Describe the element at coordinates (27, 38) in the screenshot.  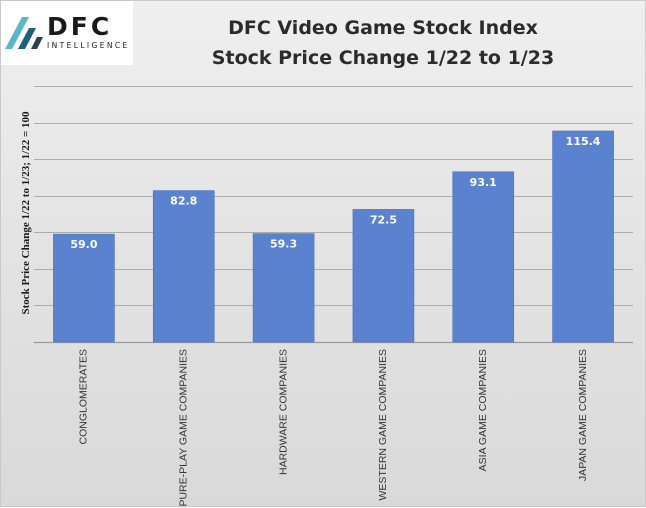
I see `logo-mark-shape-dark` at that location.